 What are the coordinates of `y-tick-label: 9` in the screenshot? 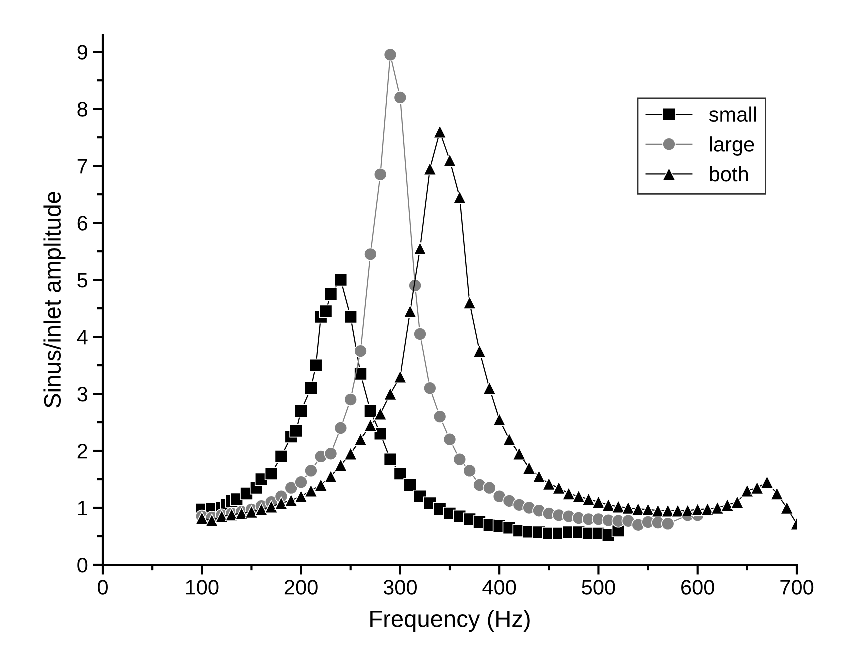 It's located at (83, 52).